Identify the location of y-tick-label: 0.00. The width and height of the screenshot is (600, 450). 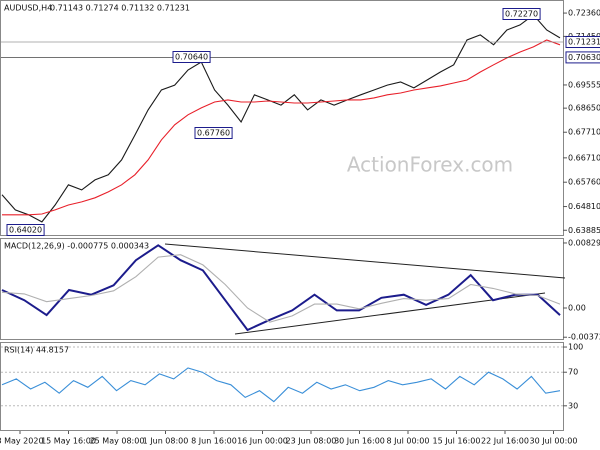
(577, 308).